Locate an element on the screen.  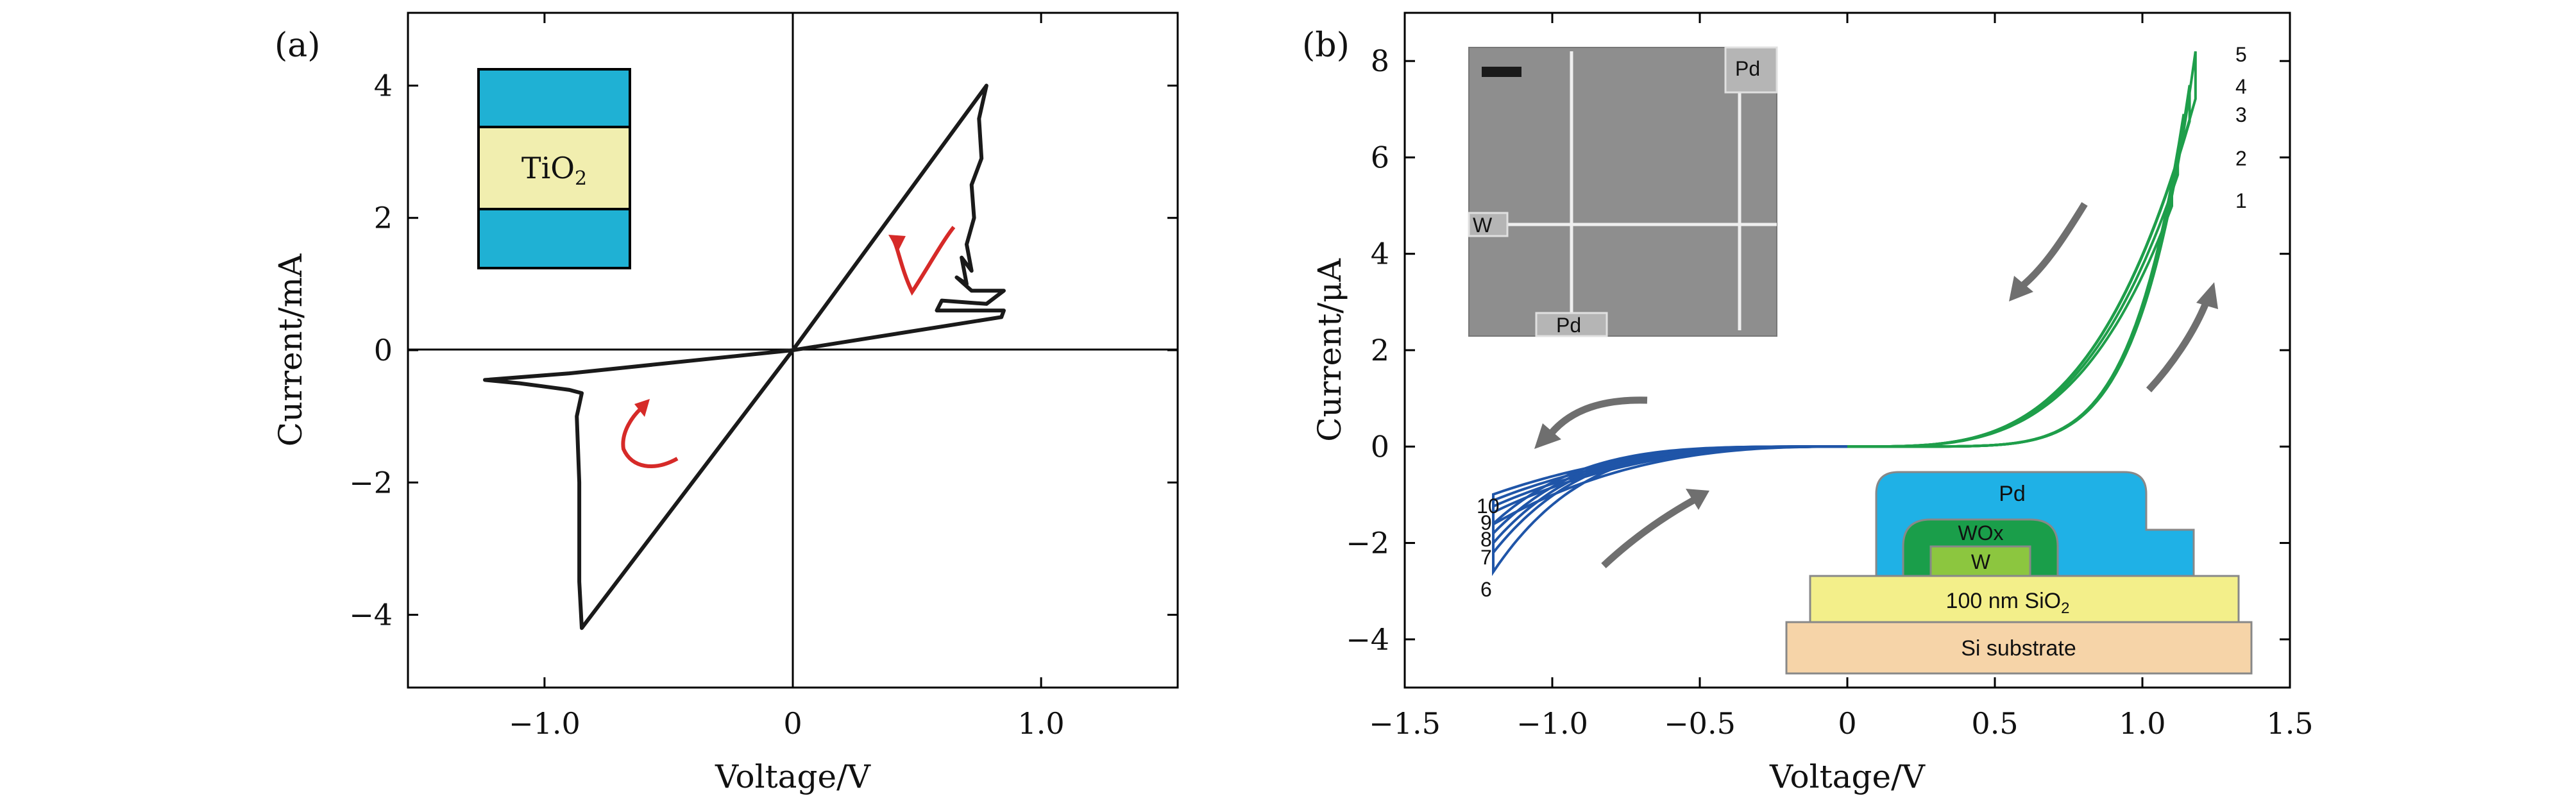
arrow-lower-stroke is located at coordinates (650, 435).